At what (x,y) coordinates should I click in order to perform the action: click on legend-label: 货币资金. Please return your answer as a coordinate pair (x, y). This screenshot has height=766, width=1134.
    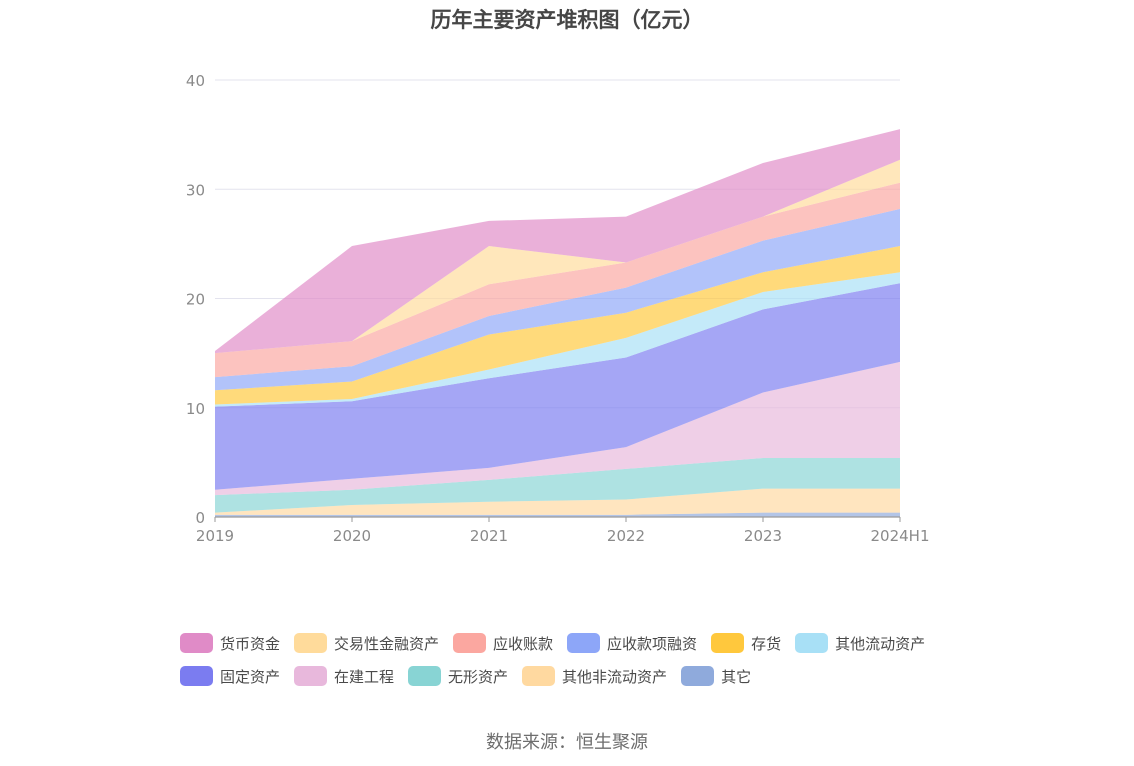
    Looking at the image, I should click on (250, 643).